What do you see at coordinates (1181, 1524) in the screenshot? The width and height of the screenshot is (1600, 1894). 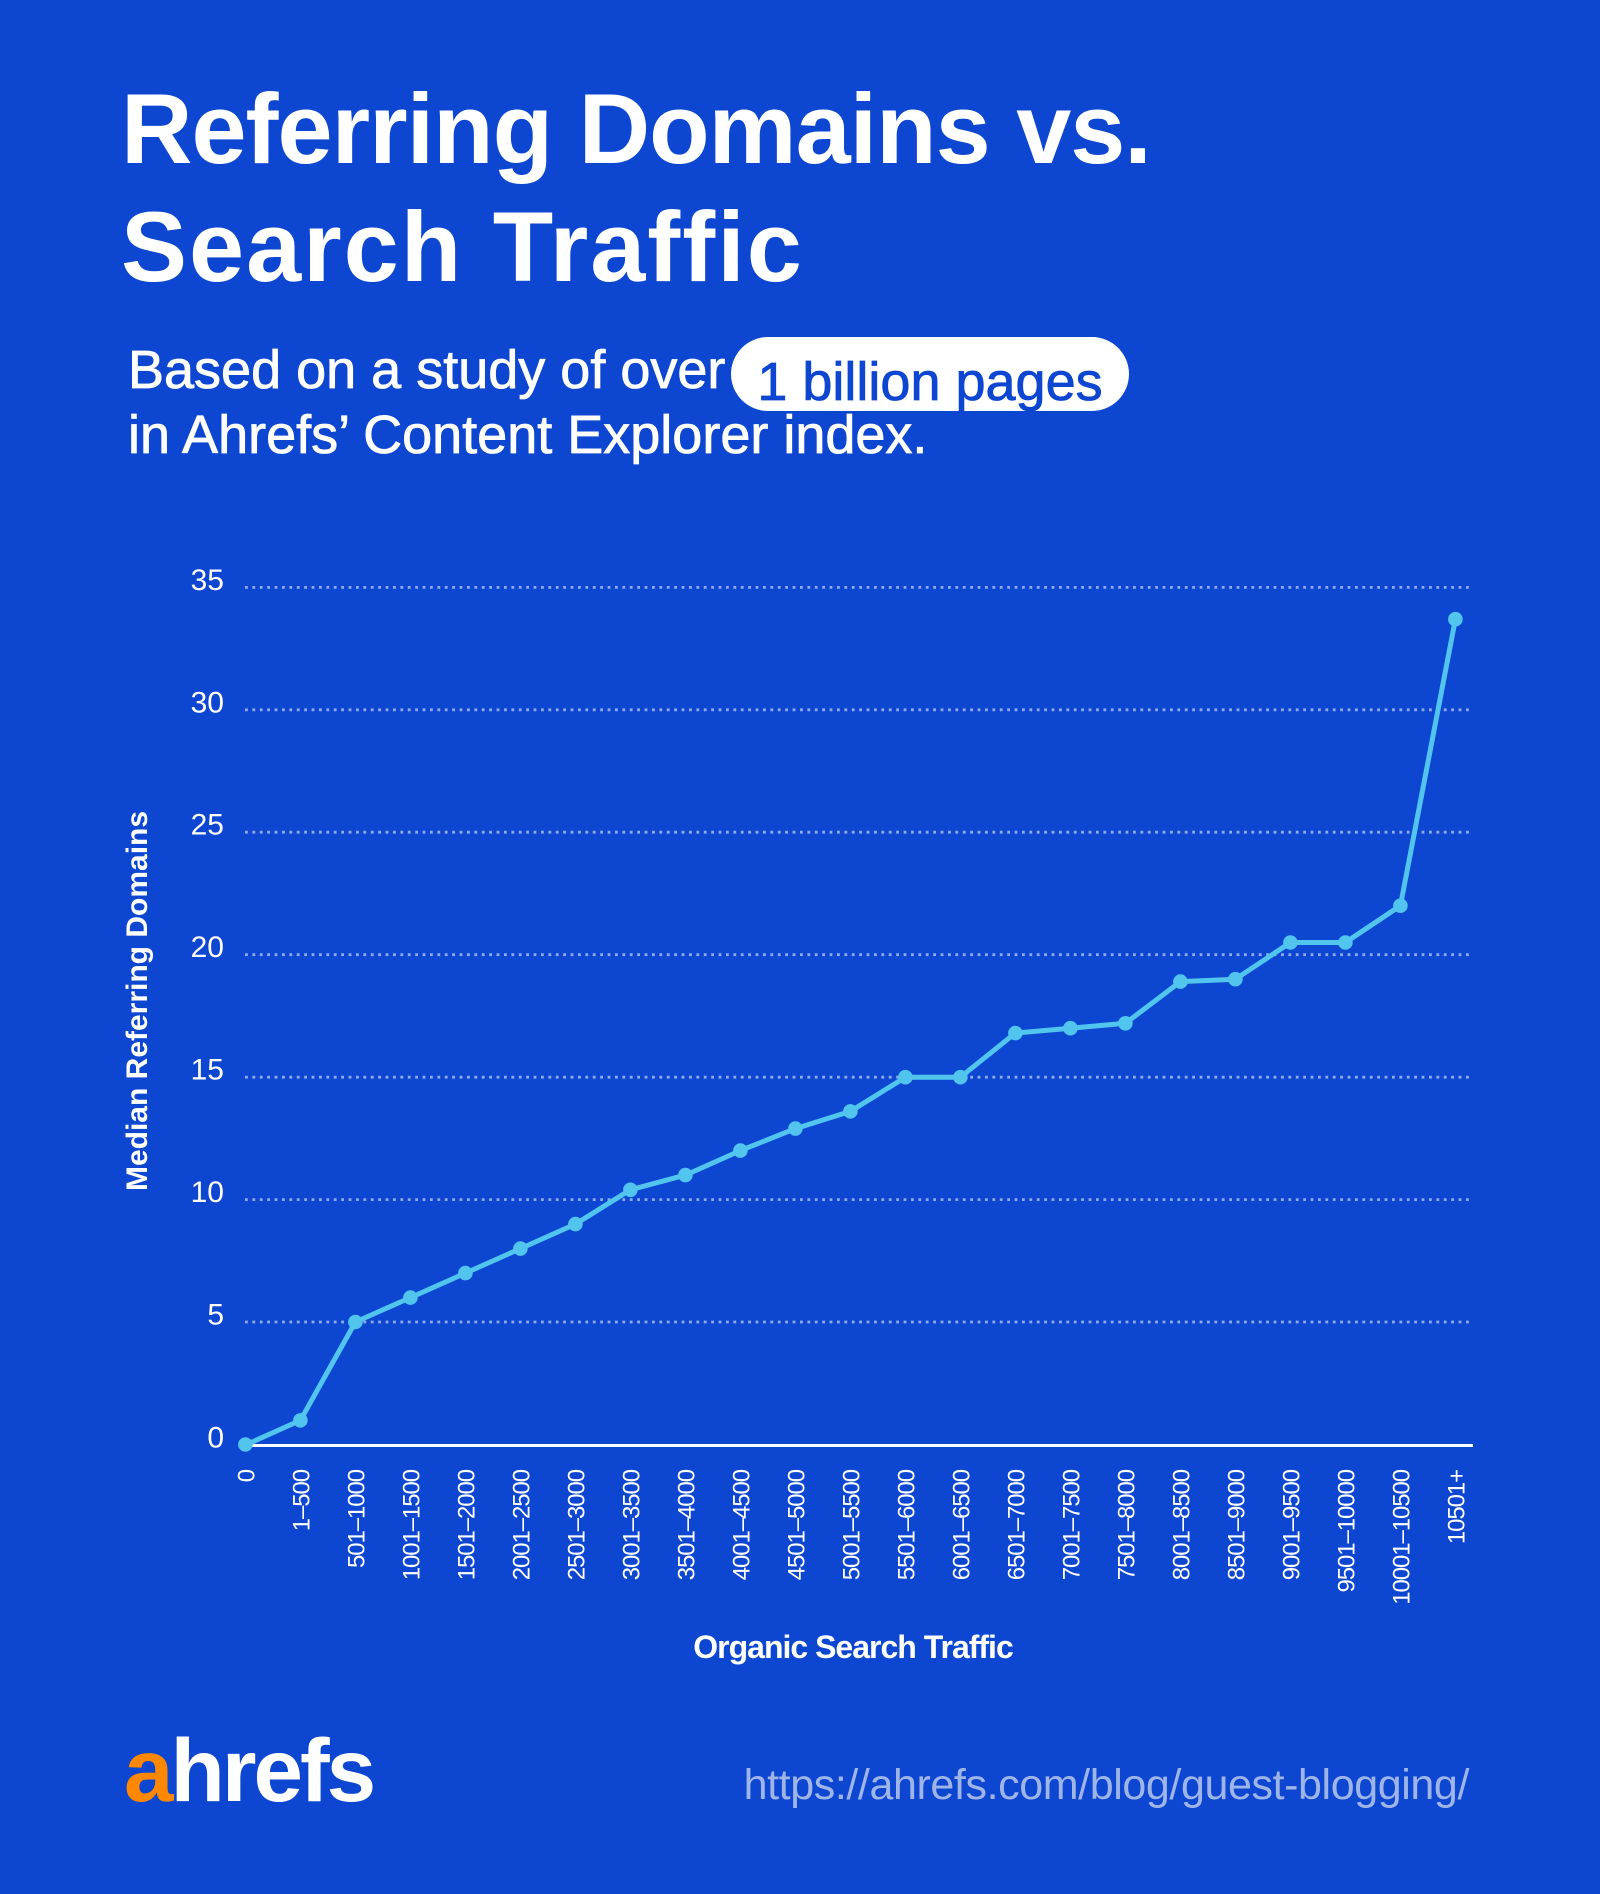 I see `svg-text: 8001–8500` at bounding box center [1181, 1524].